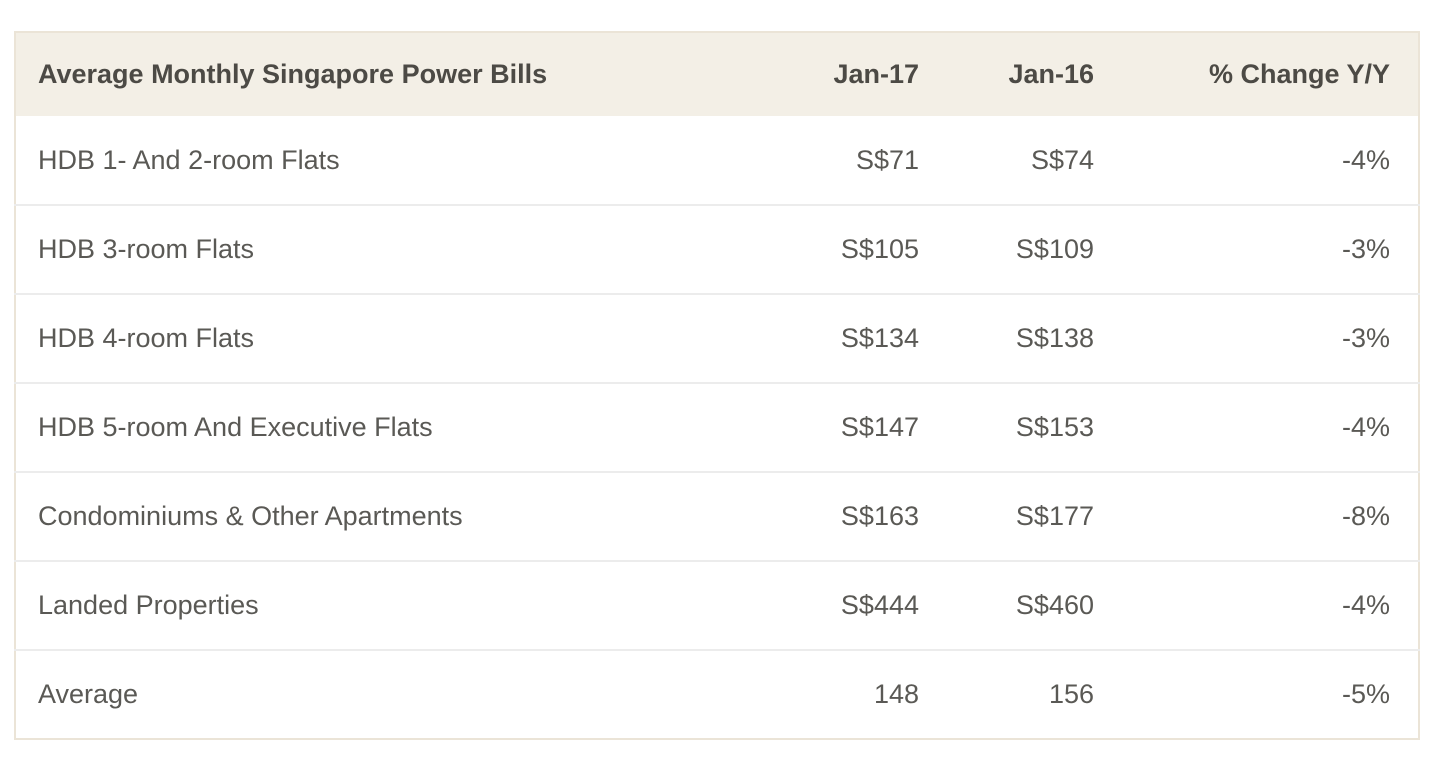  What do you see at coordinates (379, 338) in the screenshot?
I see `row-label-cell: HDB 4-room Flats` at bounding box center [379, 338].